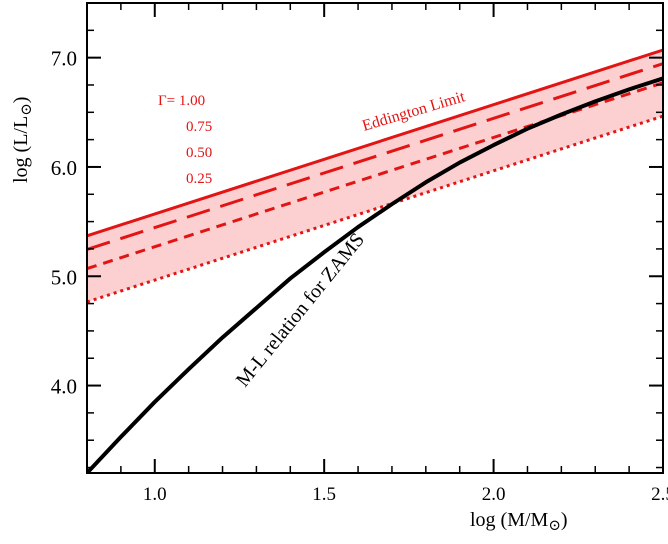 The image size is (668, 544). What do you see at coordinates (185, 140) in the screenshot?
I see `gamma-legend: Γ= 1.00 0.75 0.50 0.25` at bounding box center [185, 140].